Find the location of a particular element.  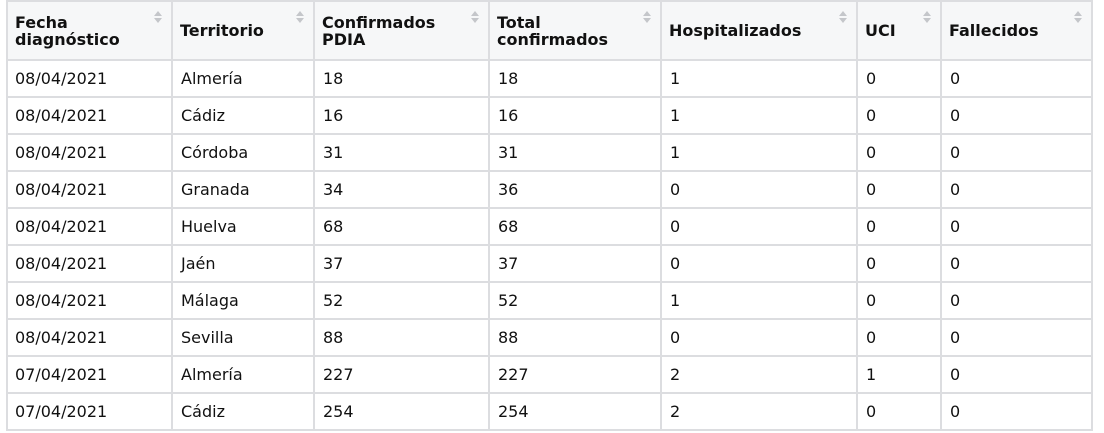

table-row: 07/04/2021 Cádiz 254 254 2 0 0 is located at coordinates (549, 411).